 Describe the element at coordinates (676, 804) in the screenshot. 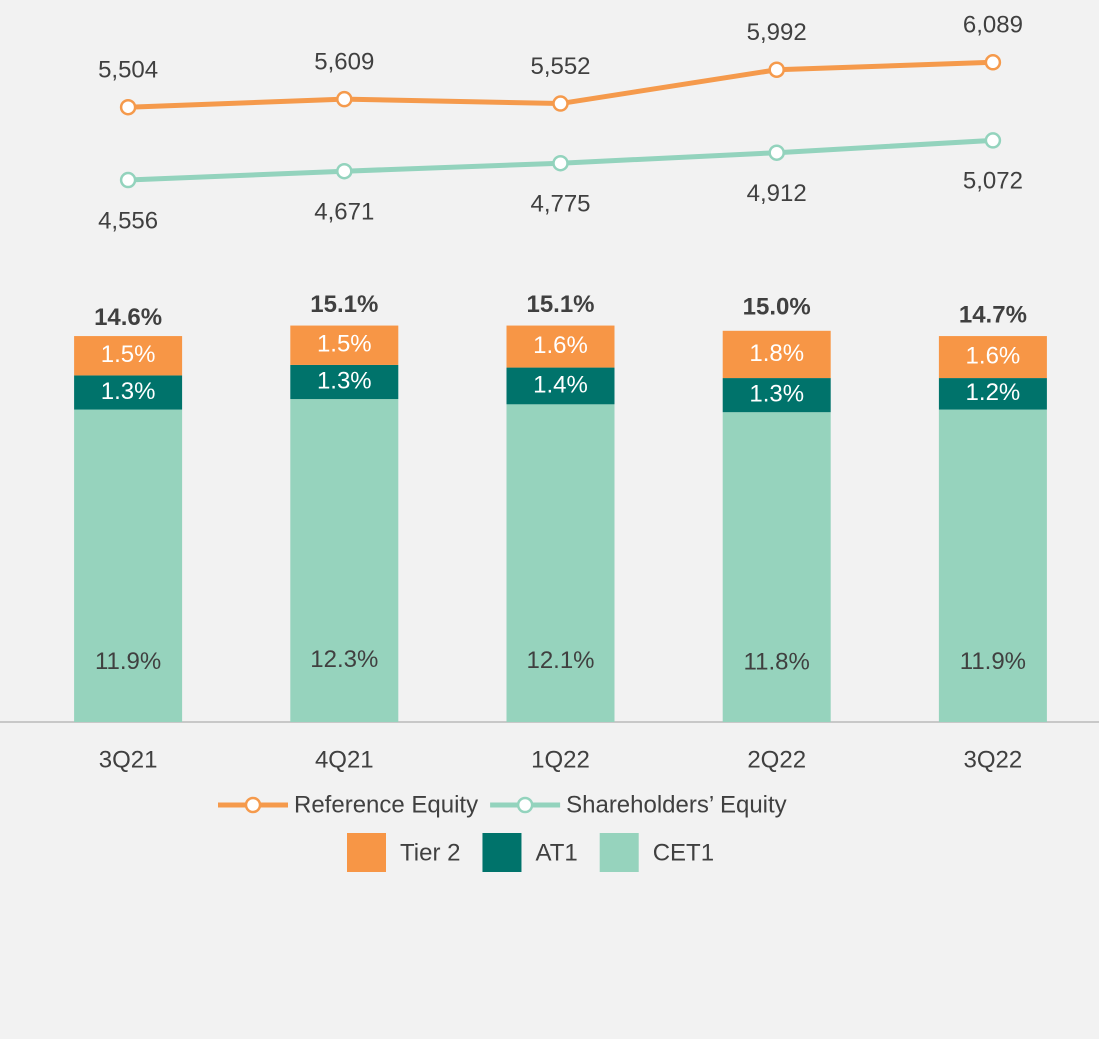

I see `legend-label: Shareholders’ Equity` at that location.